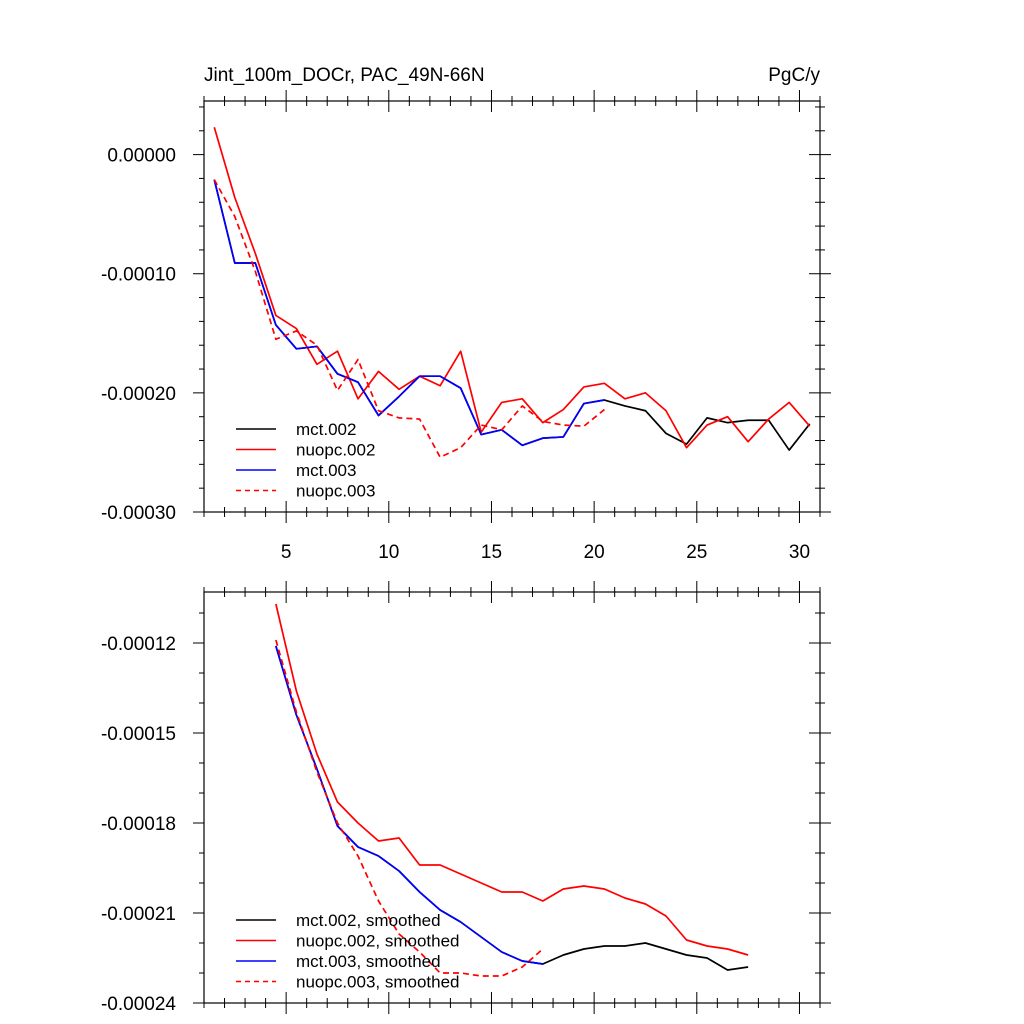 The height and width of the screenshot is (1024, 1024). What do you see at coordinates (696, 552) in the screenshot?
I see `x-tick-label: 25` at bounding box center [696, 552].